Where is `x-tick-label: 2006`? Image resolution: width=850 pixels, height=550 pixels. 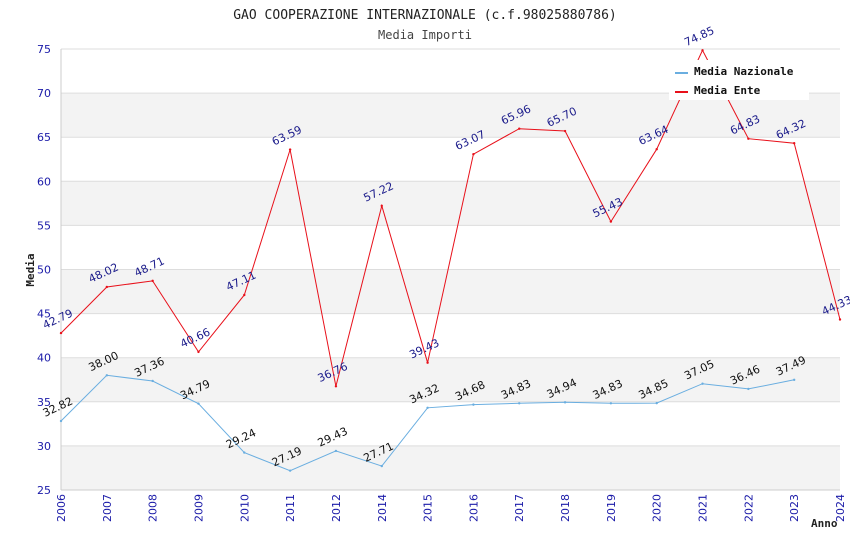 x-tick-label: 2006 is located at coordinates (61, 508).